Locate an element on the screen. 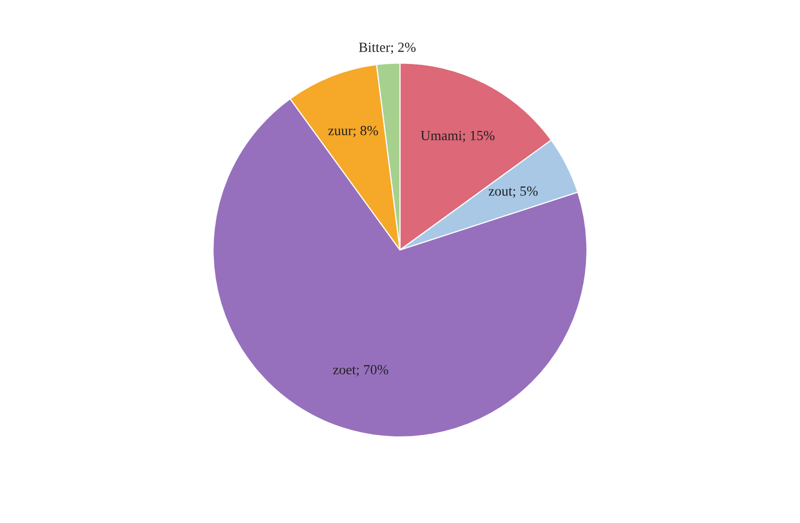 This screenshot has height=523, width=800. slice-label: zoet; 70% is located at coordinates (360, 370).